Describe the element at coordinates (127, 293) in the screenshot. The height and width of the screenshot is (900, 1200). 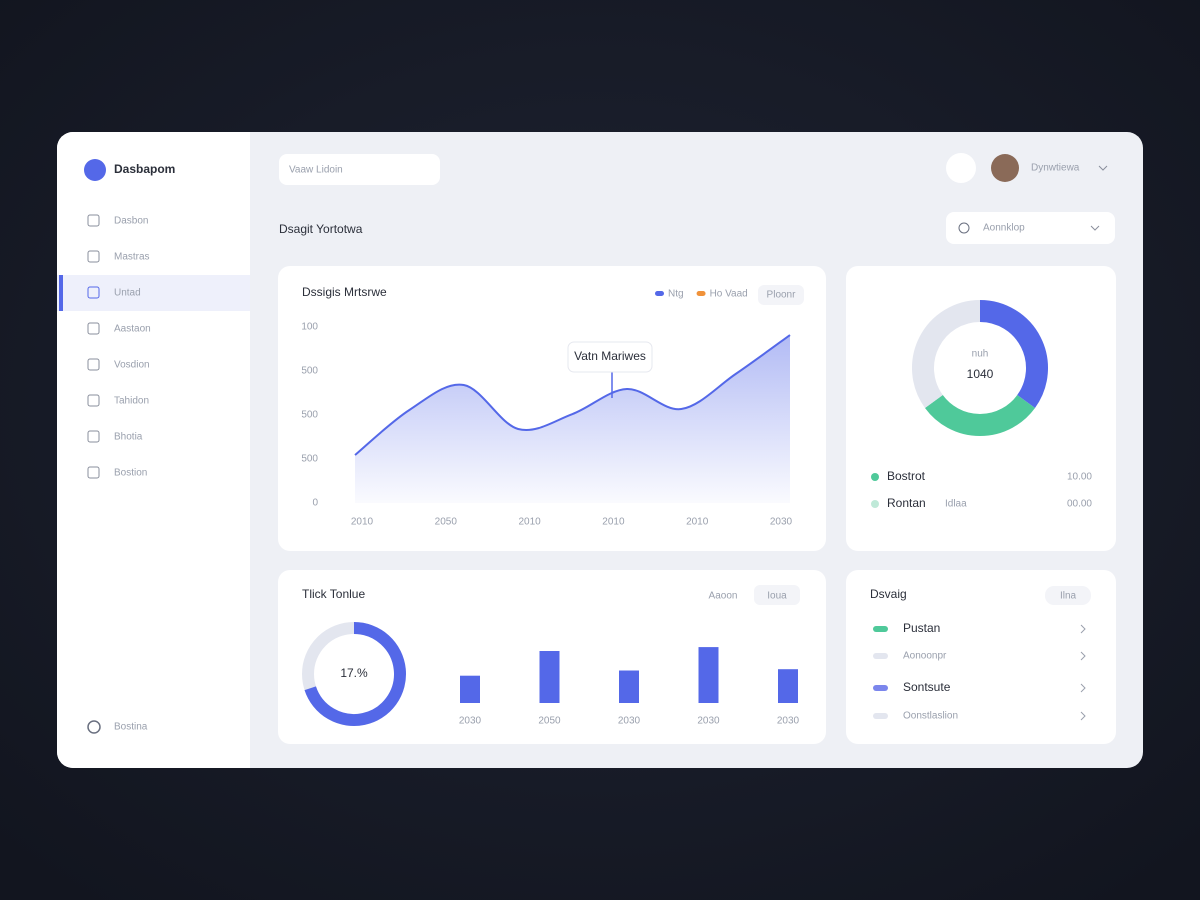
I see `nav-item: Untad` at that location.